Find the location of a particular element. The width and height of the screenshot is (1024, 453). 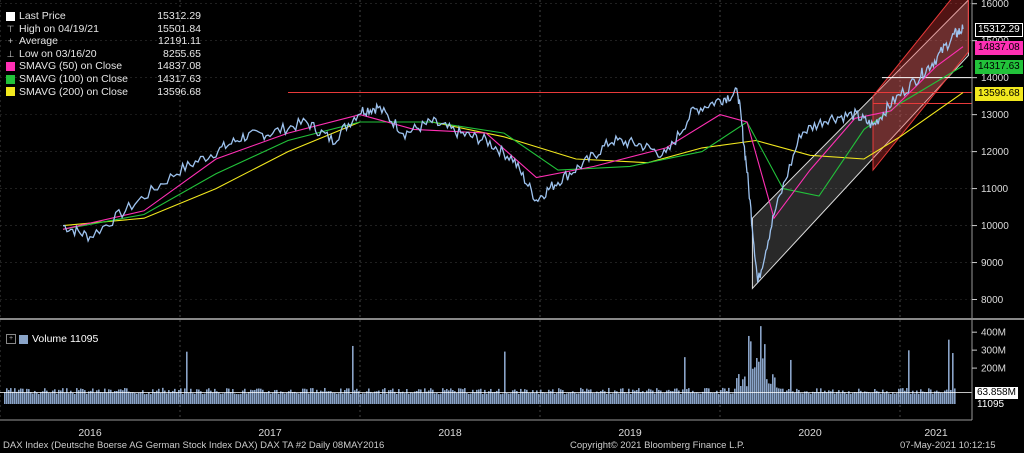

x-tick-label-2019: 2019 is located at coordinates (630, 433).